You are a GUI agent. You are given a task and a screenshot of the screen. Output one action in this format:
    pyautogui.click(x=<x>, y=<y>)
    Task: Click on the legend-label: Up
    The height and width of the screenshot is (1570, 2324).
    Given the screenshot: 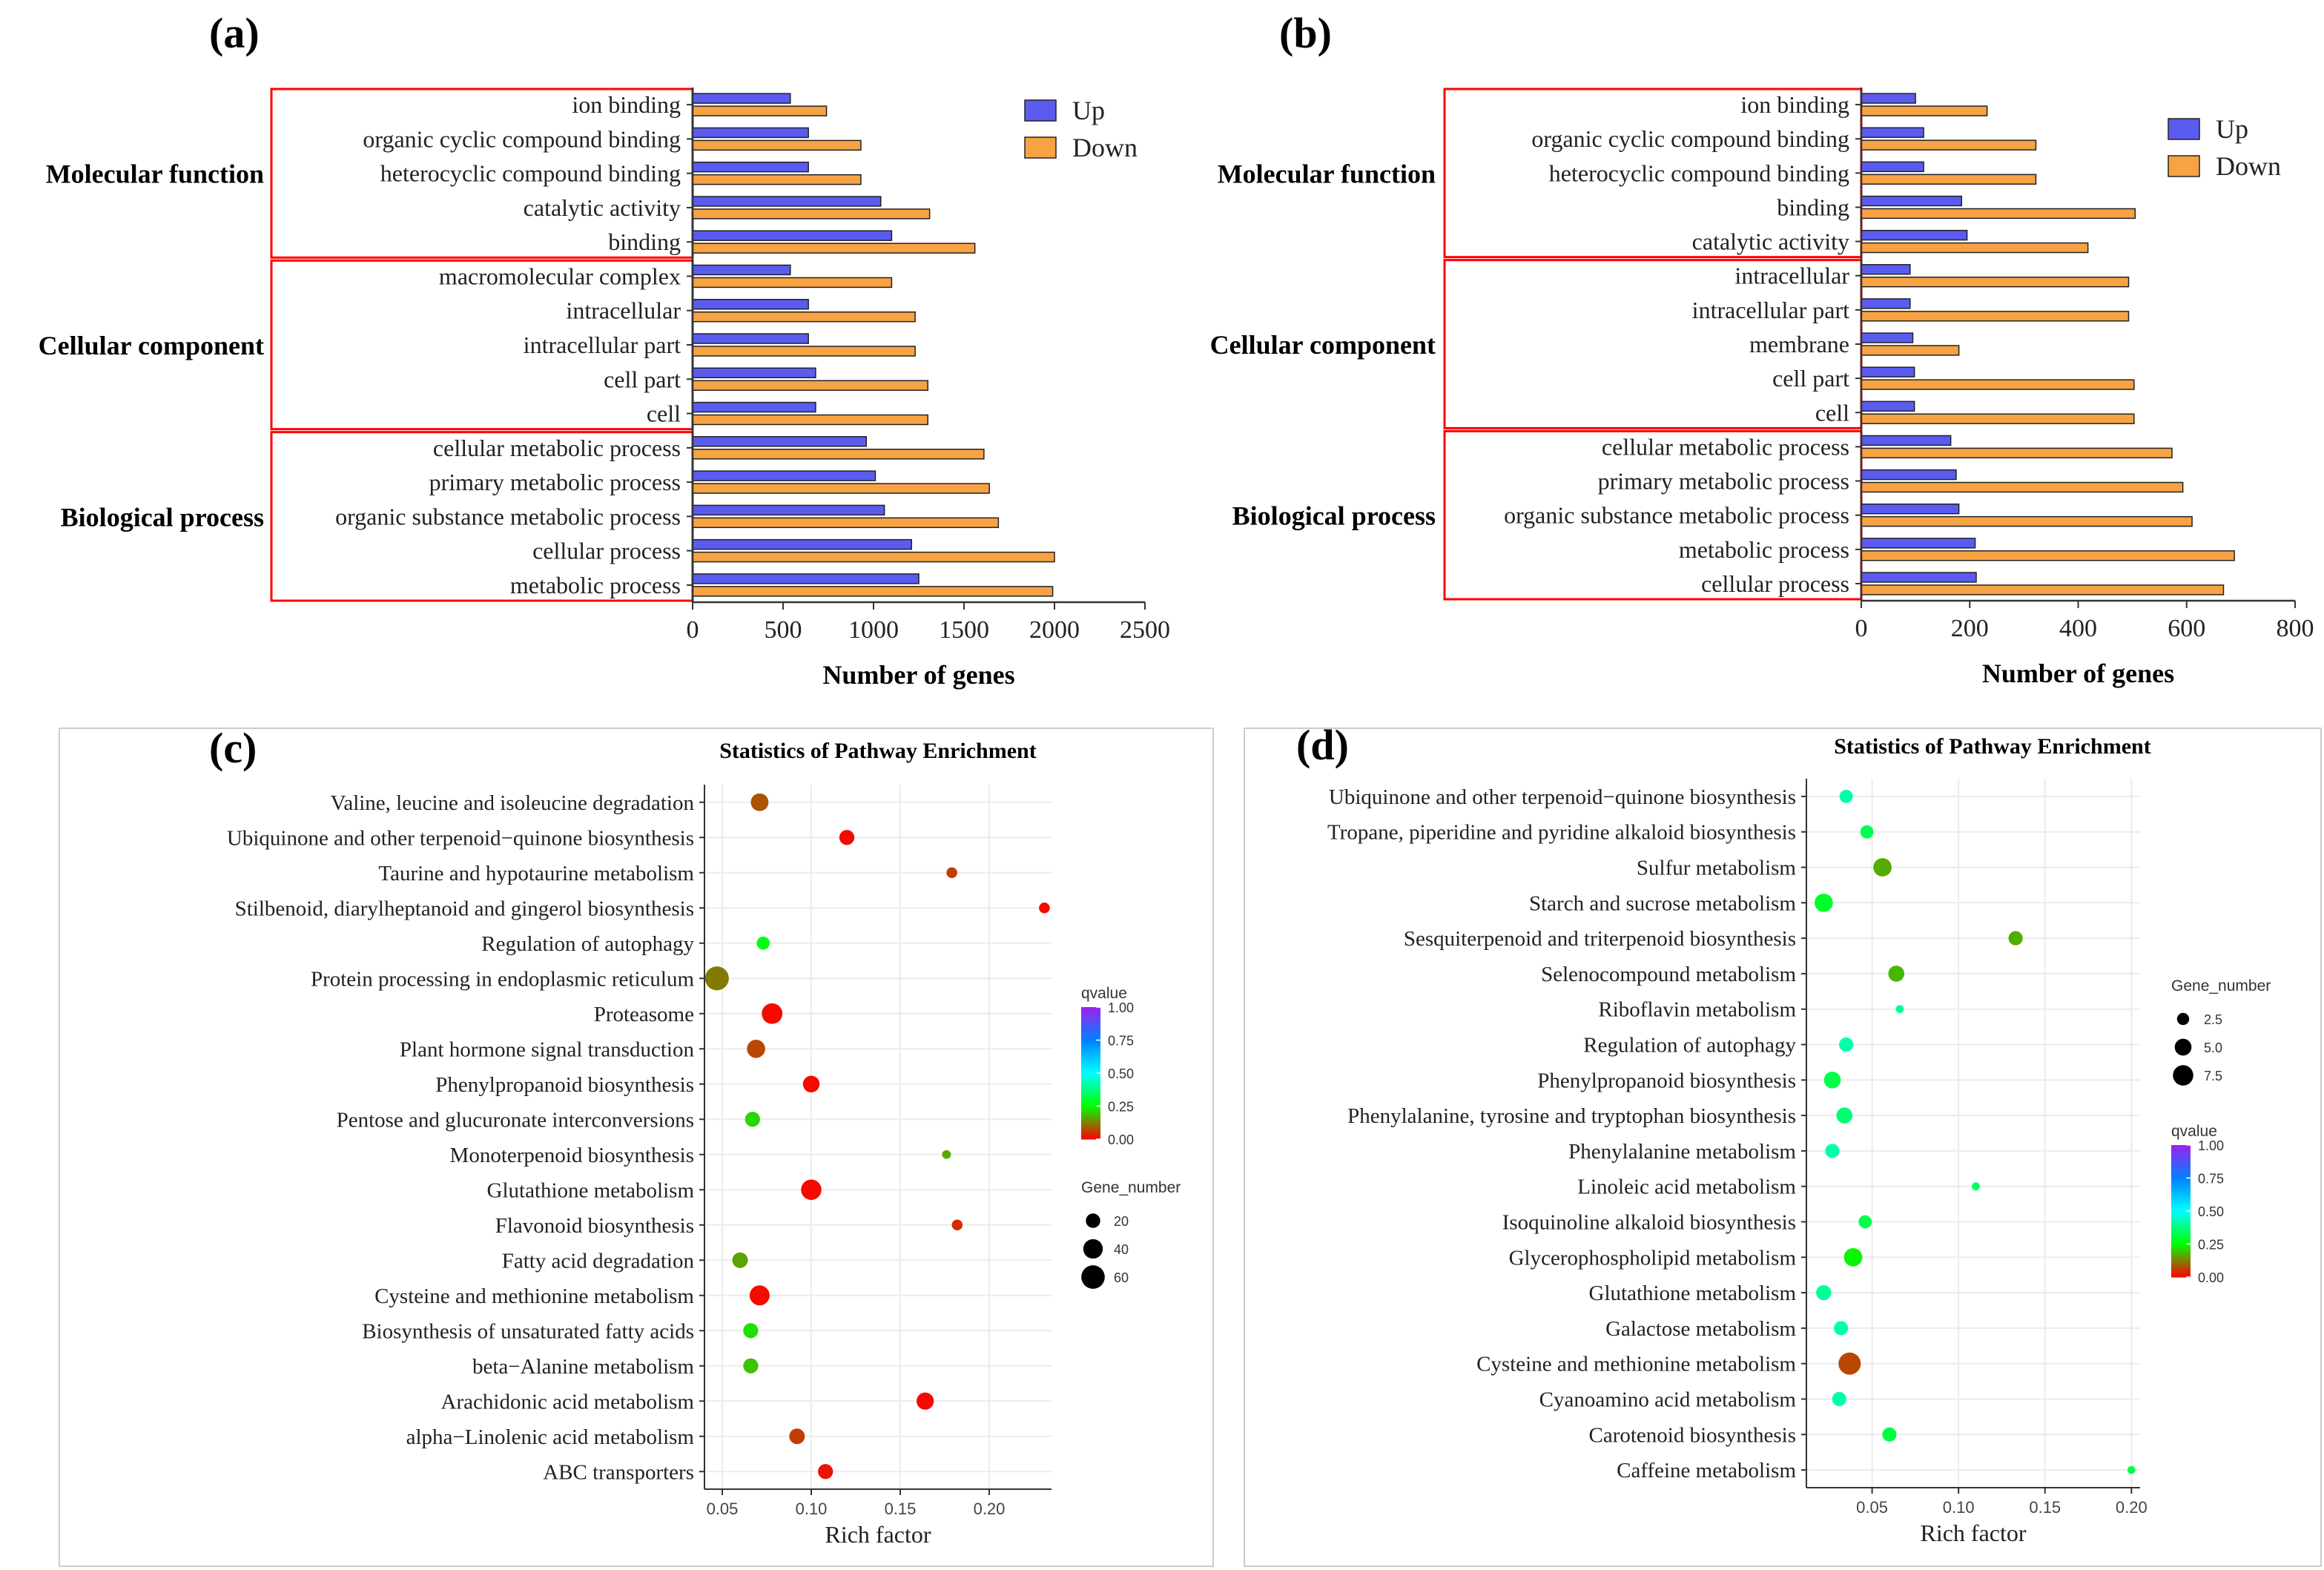 What is the action you would take?
    pyautogui.click(x=1088, y=110)
    